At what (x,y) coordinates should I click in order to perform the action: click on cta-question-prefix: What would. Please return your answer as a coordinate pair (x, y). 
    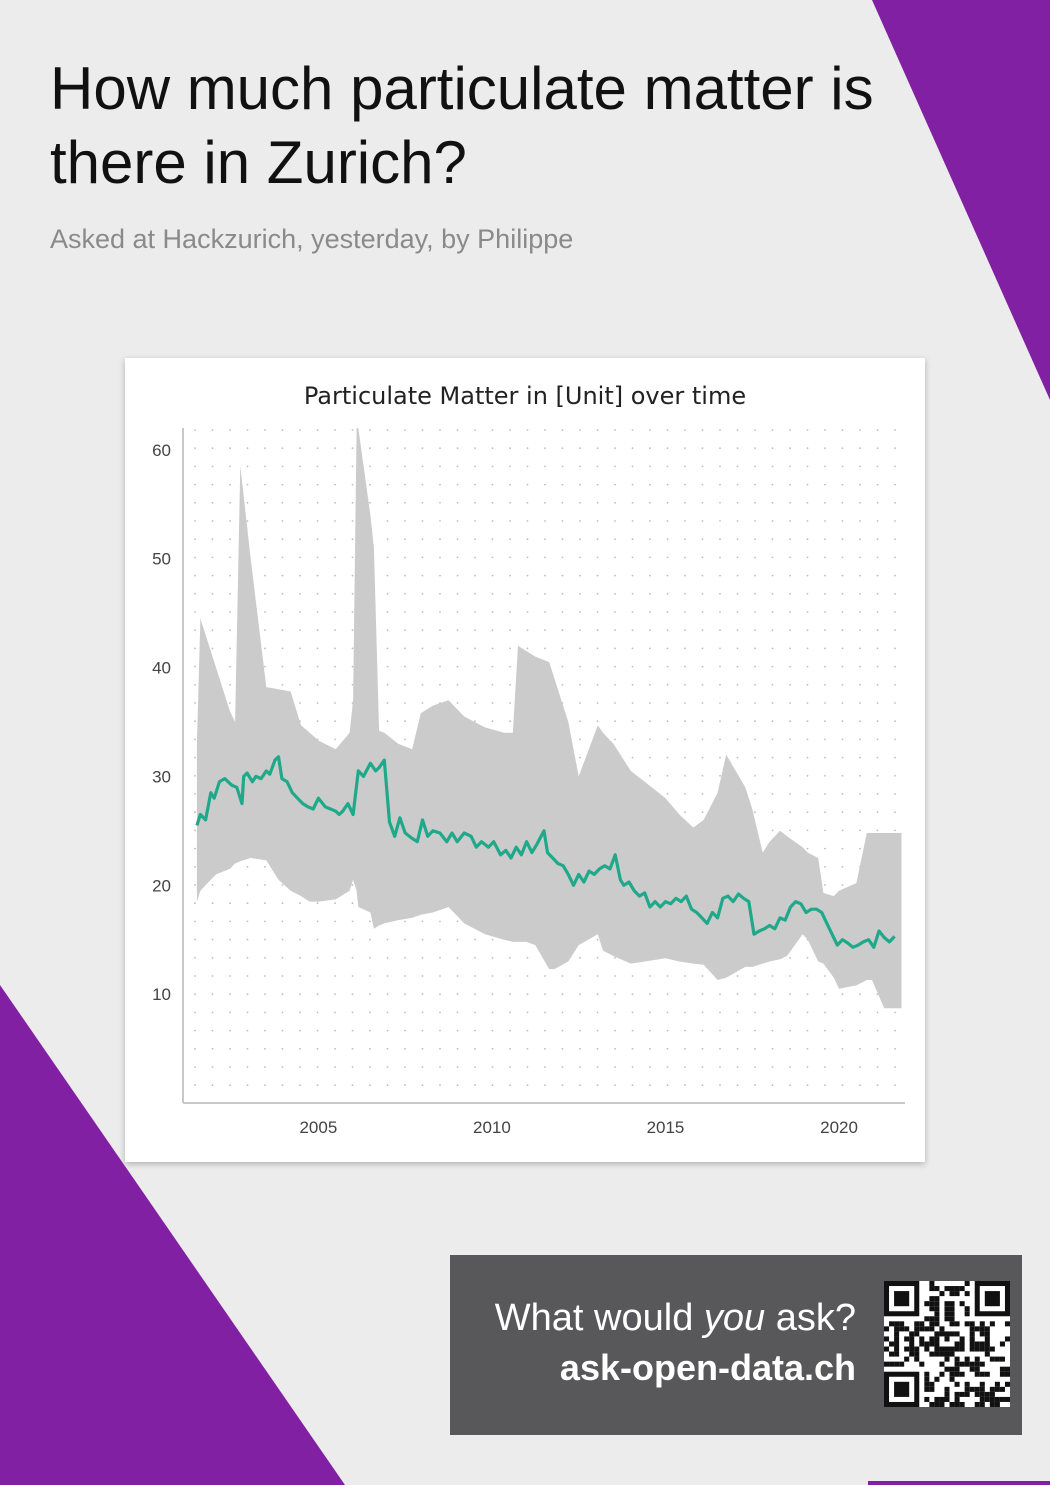
    Looking at the image, I should click on (599, 1318).